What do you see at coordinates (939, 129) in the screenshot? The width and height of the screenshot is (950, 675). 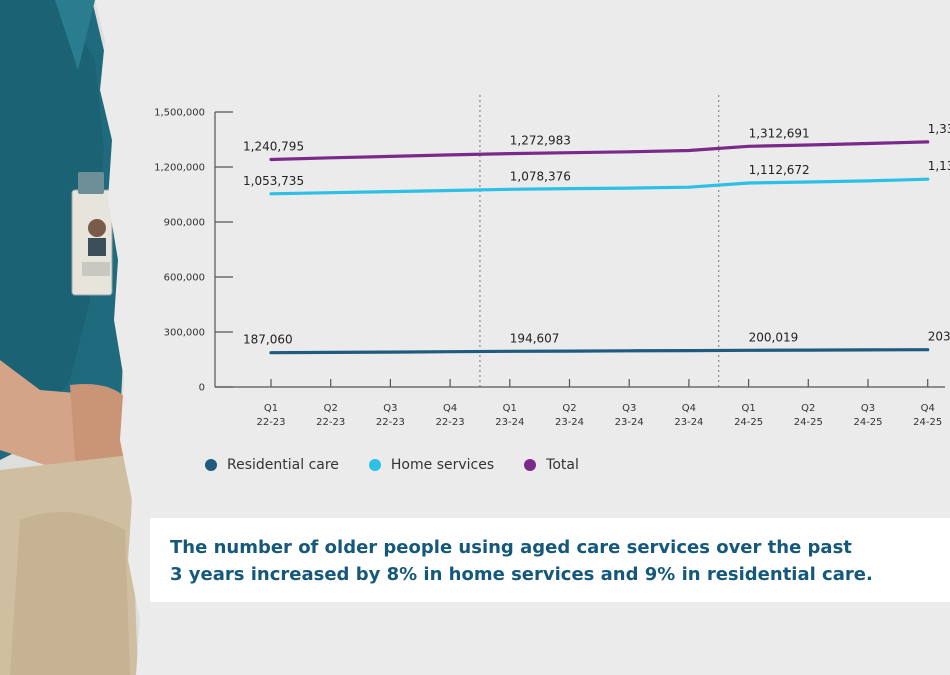 I see `data-label: 1,336,66` at bounding box center [939, 129].